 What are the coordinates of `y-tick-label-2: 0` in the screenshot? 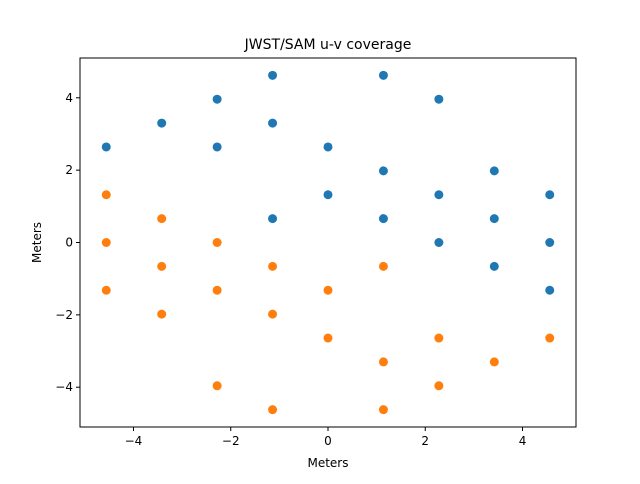 It's located at (69, 243).